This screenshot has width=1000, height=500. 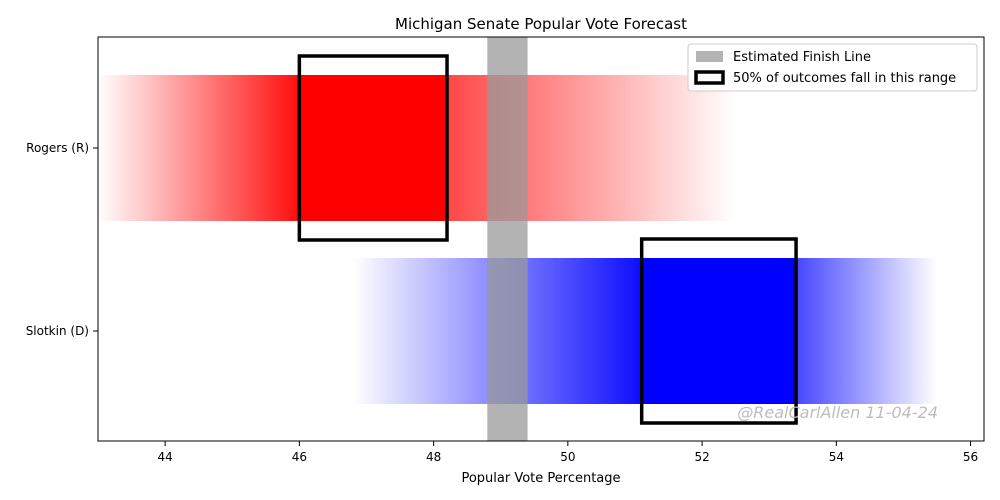 I want to click on x-axis: 44 46 48 50 52 54 56, so click(x=567, y=452).